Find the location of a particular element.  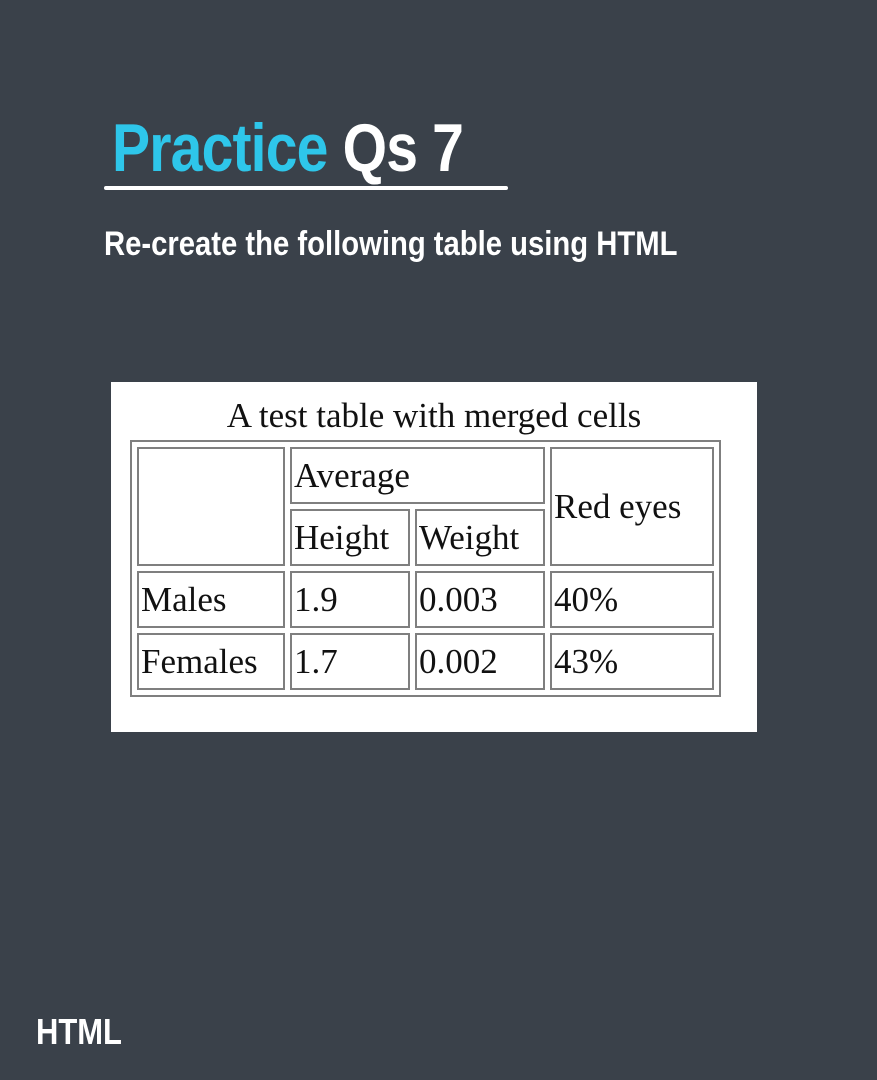

table-row: Males 1.9 0.003 40% is located at coordinates (425, 599).